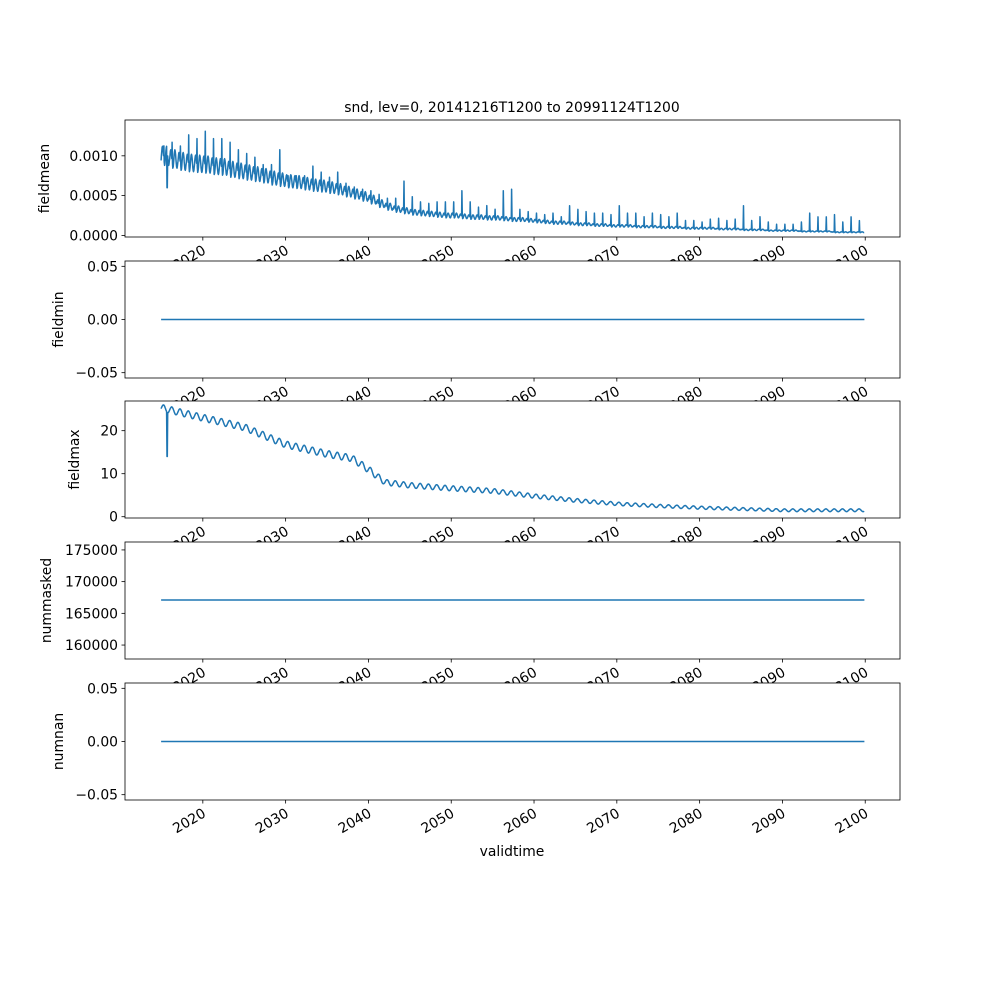 The width and height of the screenshot is (1000, 1000). Describe the element at coordinates (512, 182) in the screenshot. I see `series-line-fieldmean` at that location.